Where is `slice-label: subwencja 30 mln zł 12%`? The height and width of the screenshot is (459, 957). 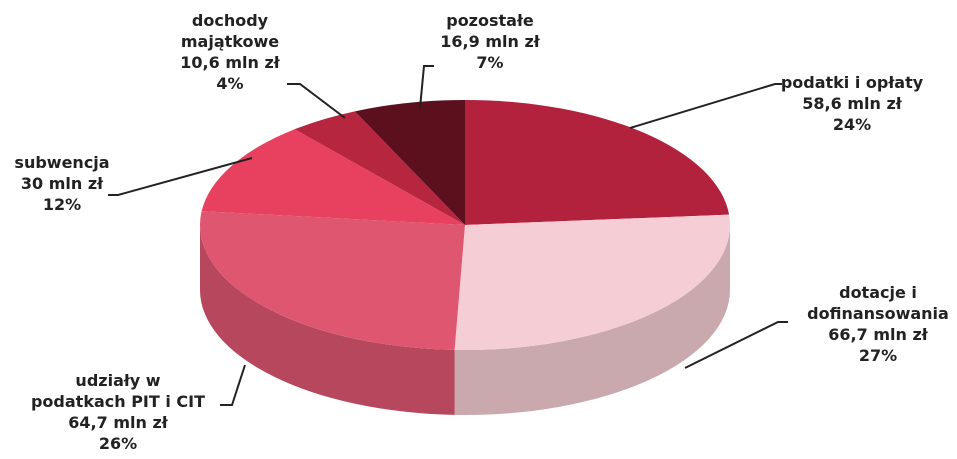
slice-label: subwencja 30 mln zł 12% is located at coordinates (91, 183).